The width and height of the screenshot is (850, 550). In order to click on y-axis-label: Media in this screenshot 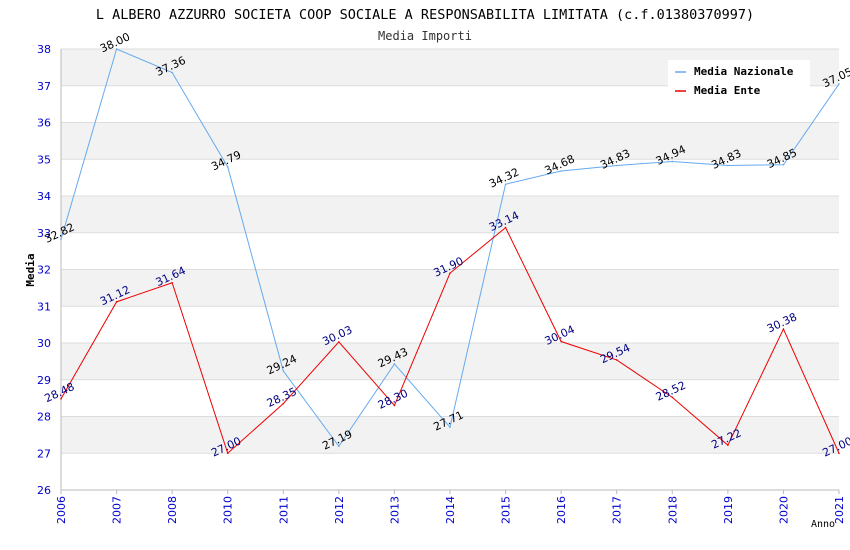, I will do `click(30, 269)`.